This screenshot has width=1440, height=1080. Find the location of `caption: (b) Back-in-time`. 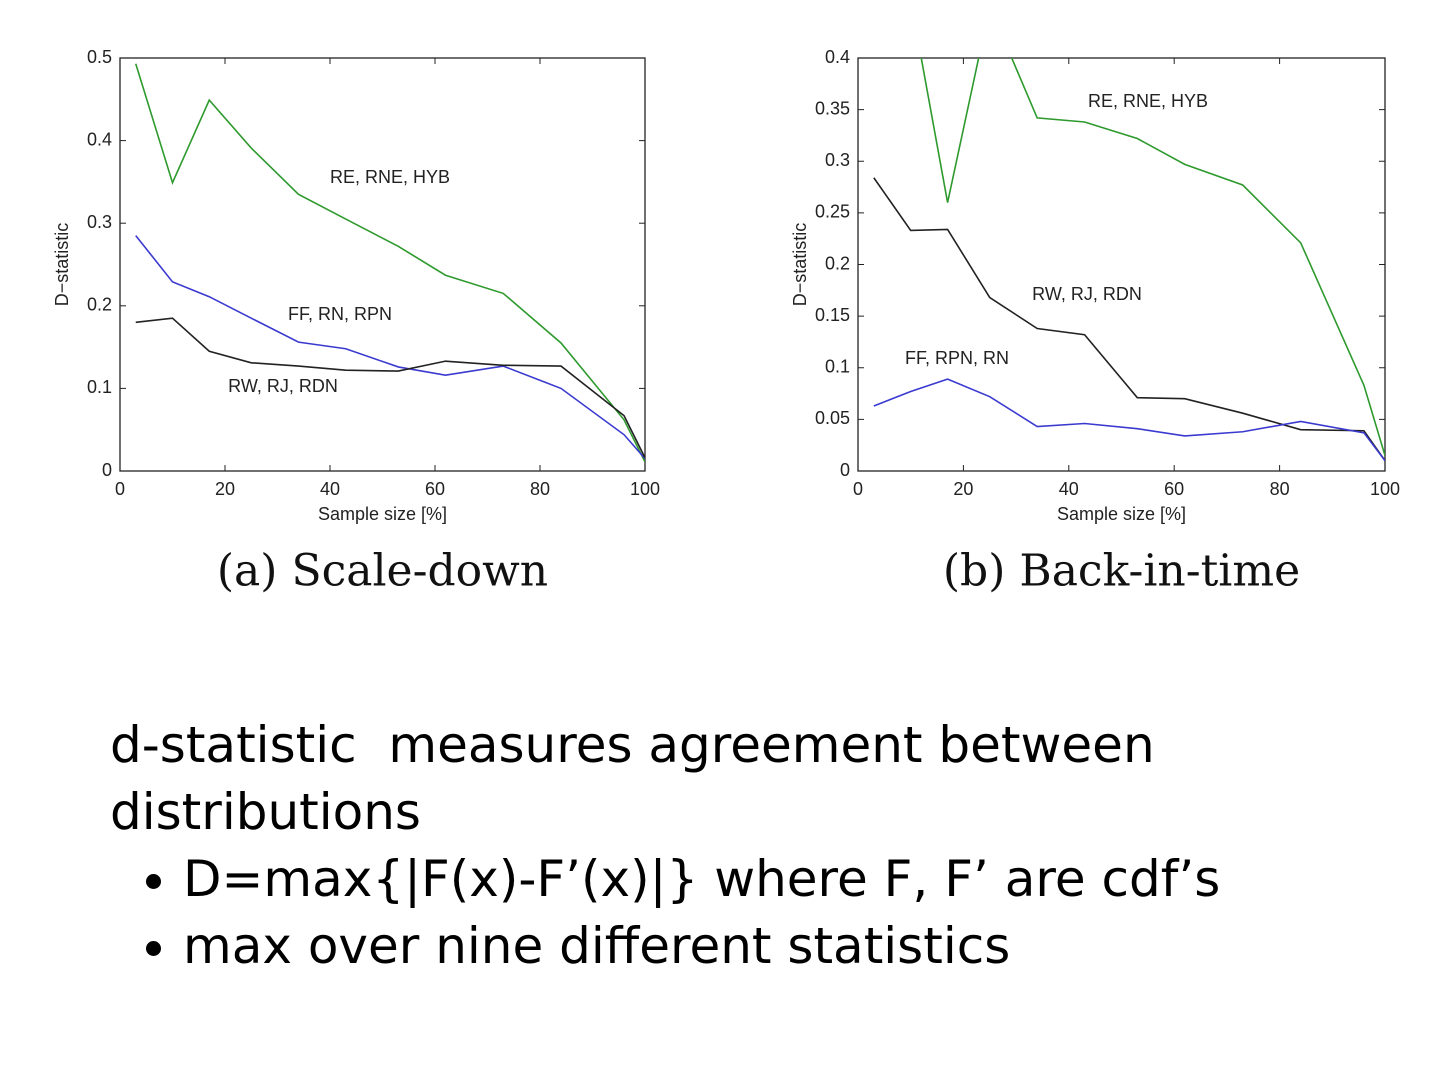

caption: (b) Back-in-time is located at coordinates (1121, 571).